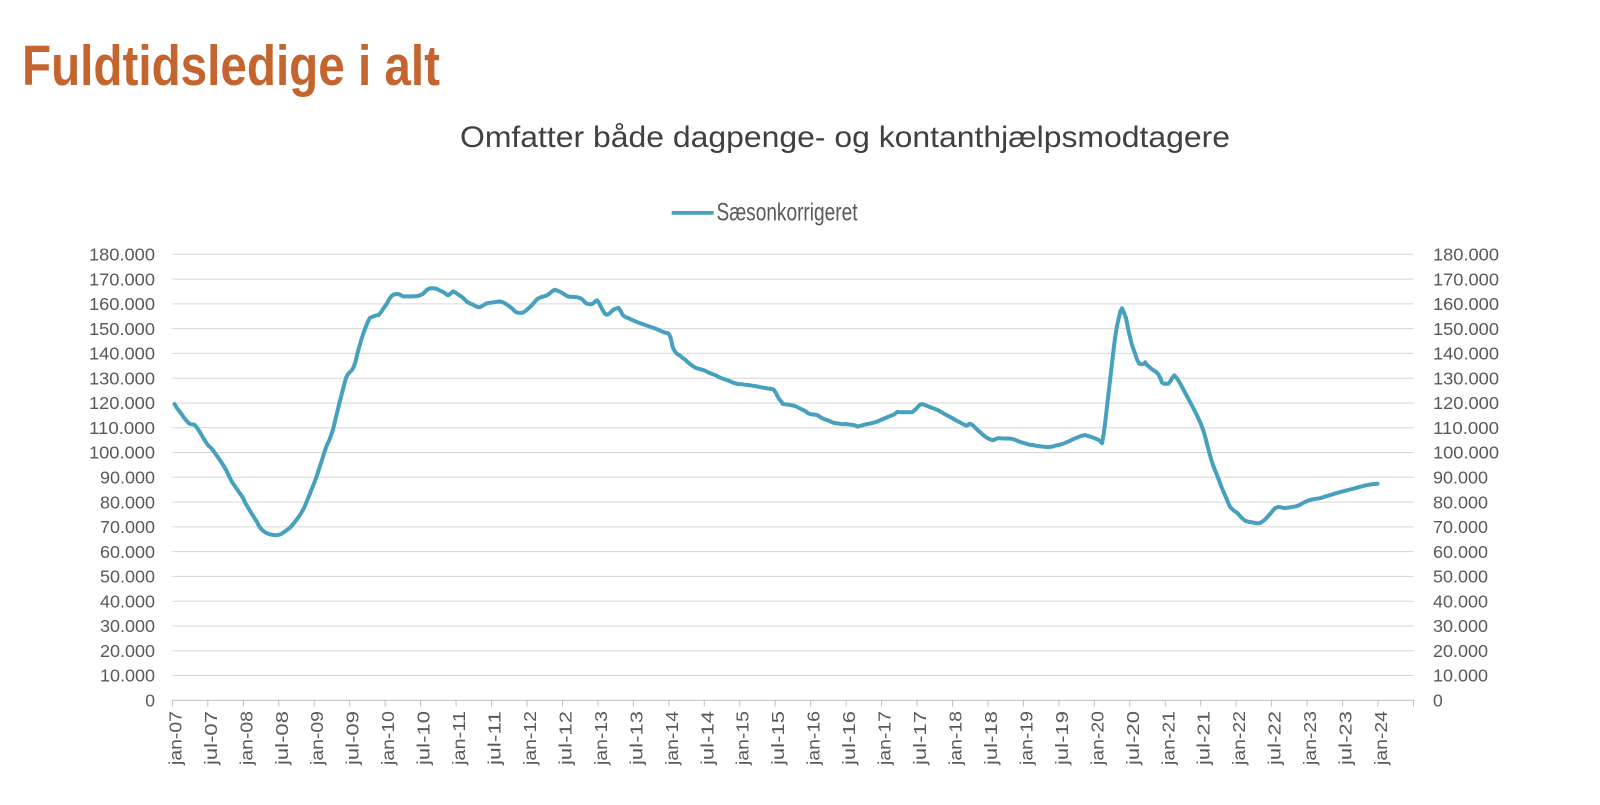 The image size is (1600, 805). I want to click on svg-text: jul-15, so click(778, 738).